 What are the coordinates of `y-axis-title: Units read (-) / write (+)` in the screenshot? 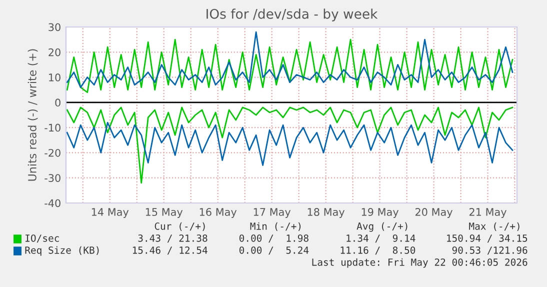 It's located at (33, 115).